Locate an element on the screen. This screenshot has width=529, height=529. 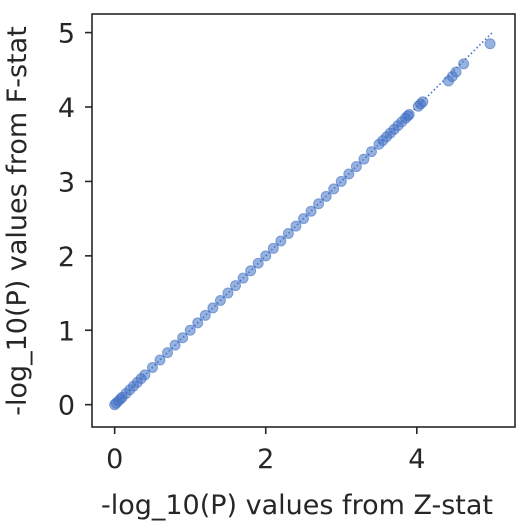
x-tick-label: 2 is located at coordinates (265, 459).